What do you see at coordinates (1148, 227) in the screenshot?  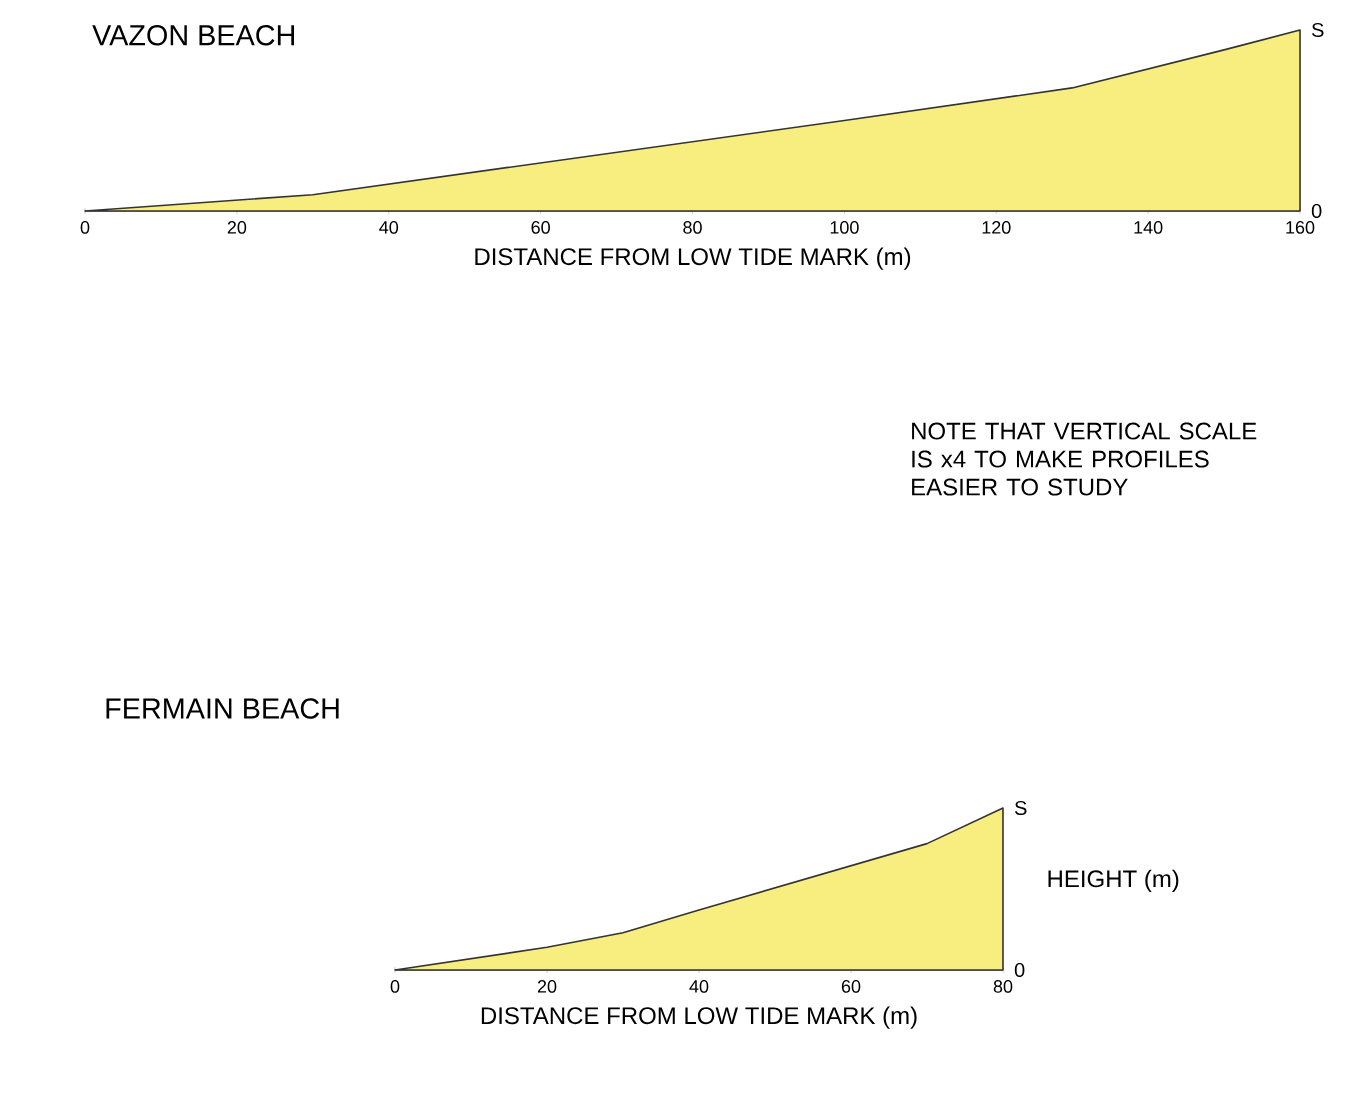 I see `x-tick-label: 140` at bounding box center [1148, 227].